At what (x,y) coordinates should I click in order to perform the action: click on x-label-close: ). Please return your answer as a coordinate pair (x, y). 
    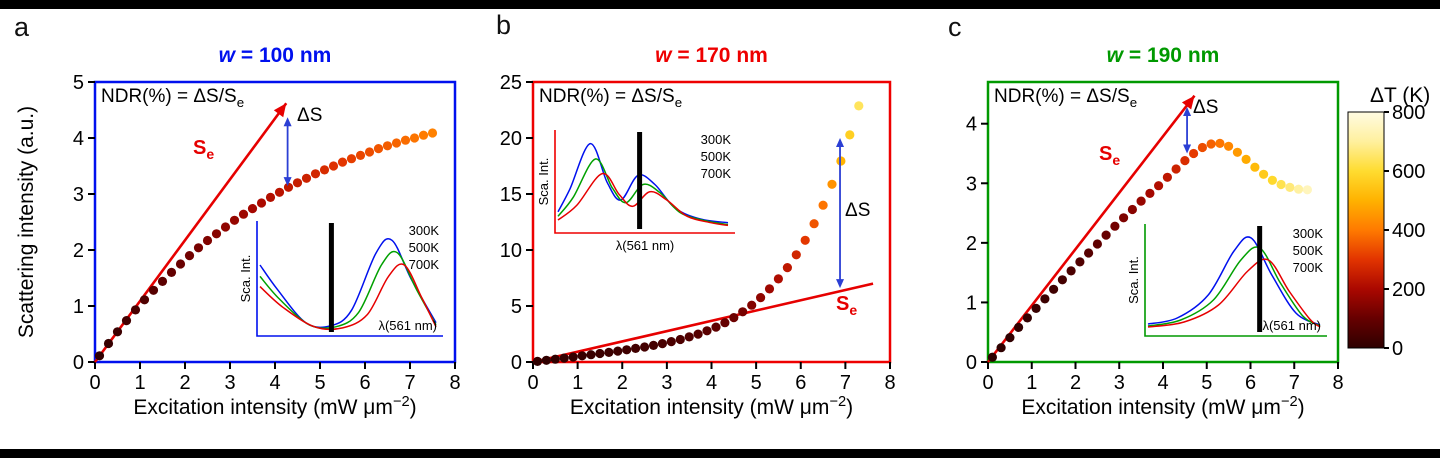
    Looking at the image, I should click on (1301, 407).